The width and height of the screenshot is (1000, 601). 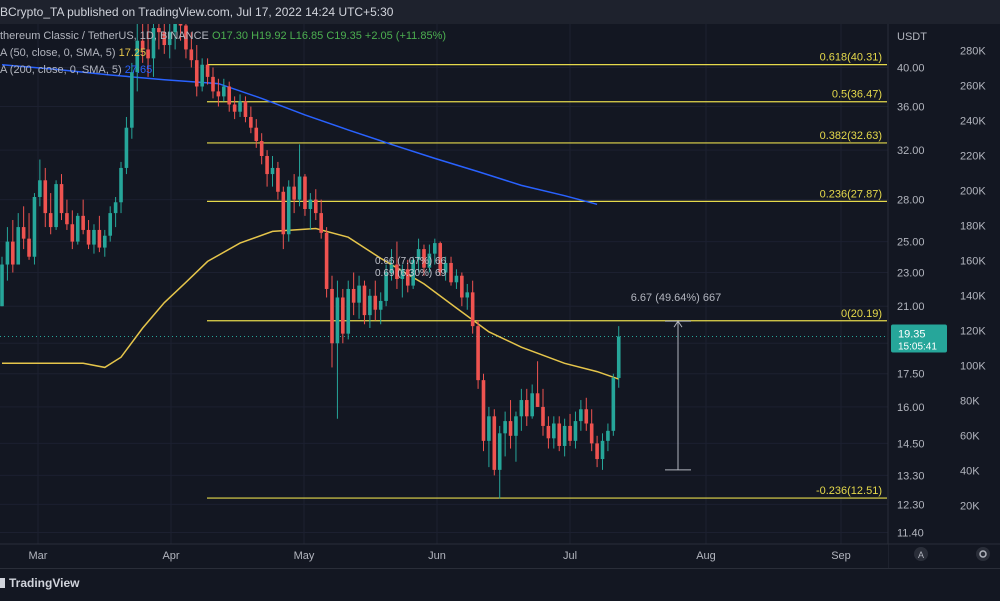 I want to click on price-range-measure: 6.67 (49.64%) 667, so click(x=676, y=381).